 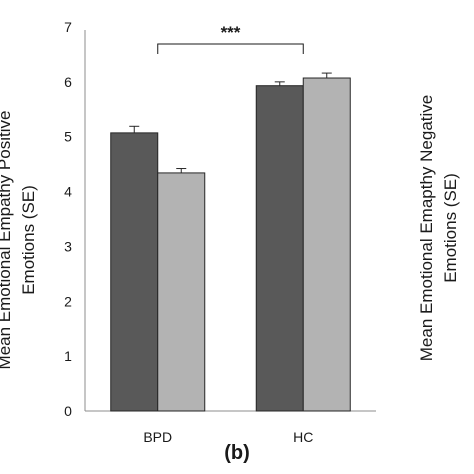 I want to click on y-axis-title-left-line1: Mean Emotional Empathy Positive, so click(x=7, y=240).